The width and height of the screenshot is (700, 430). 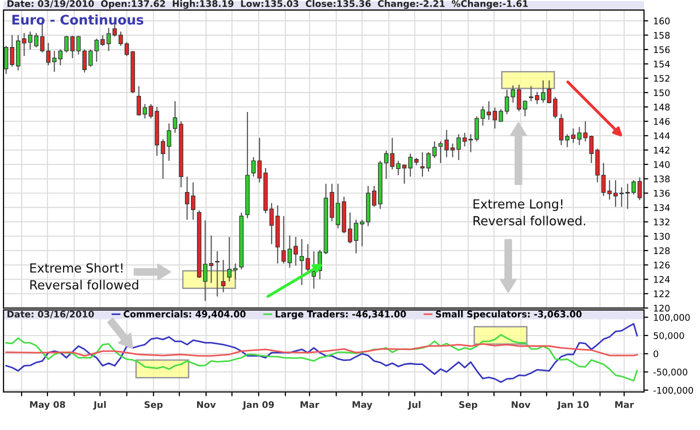 What do you see at coordinates (573, 405) in the screenshot?
I see `x-tick-label: Jan 10` at bounding box center [573, 405].